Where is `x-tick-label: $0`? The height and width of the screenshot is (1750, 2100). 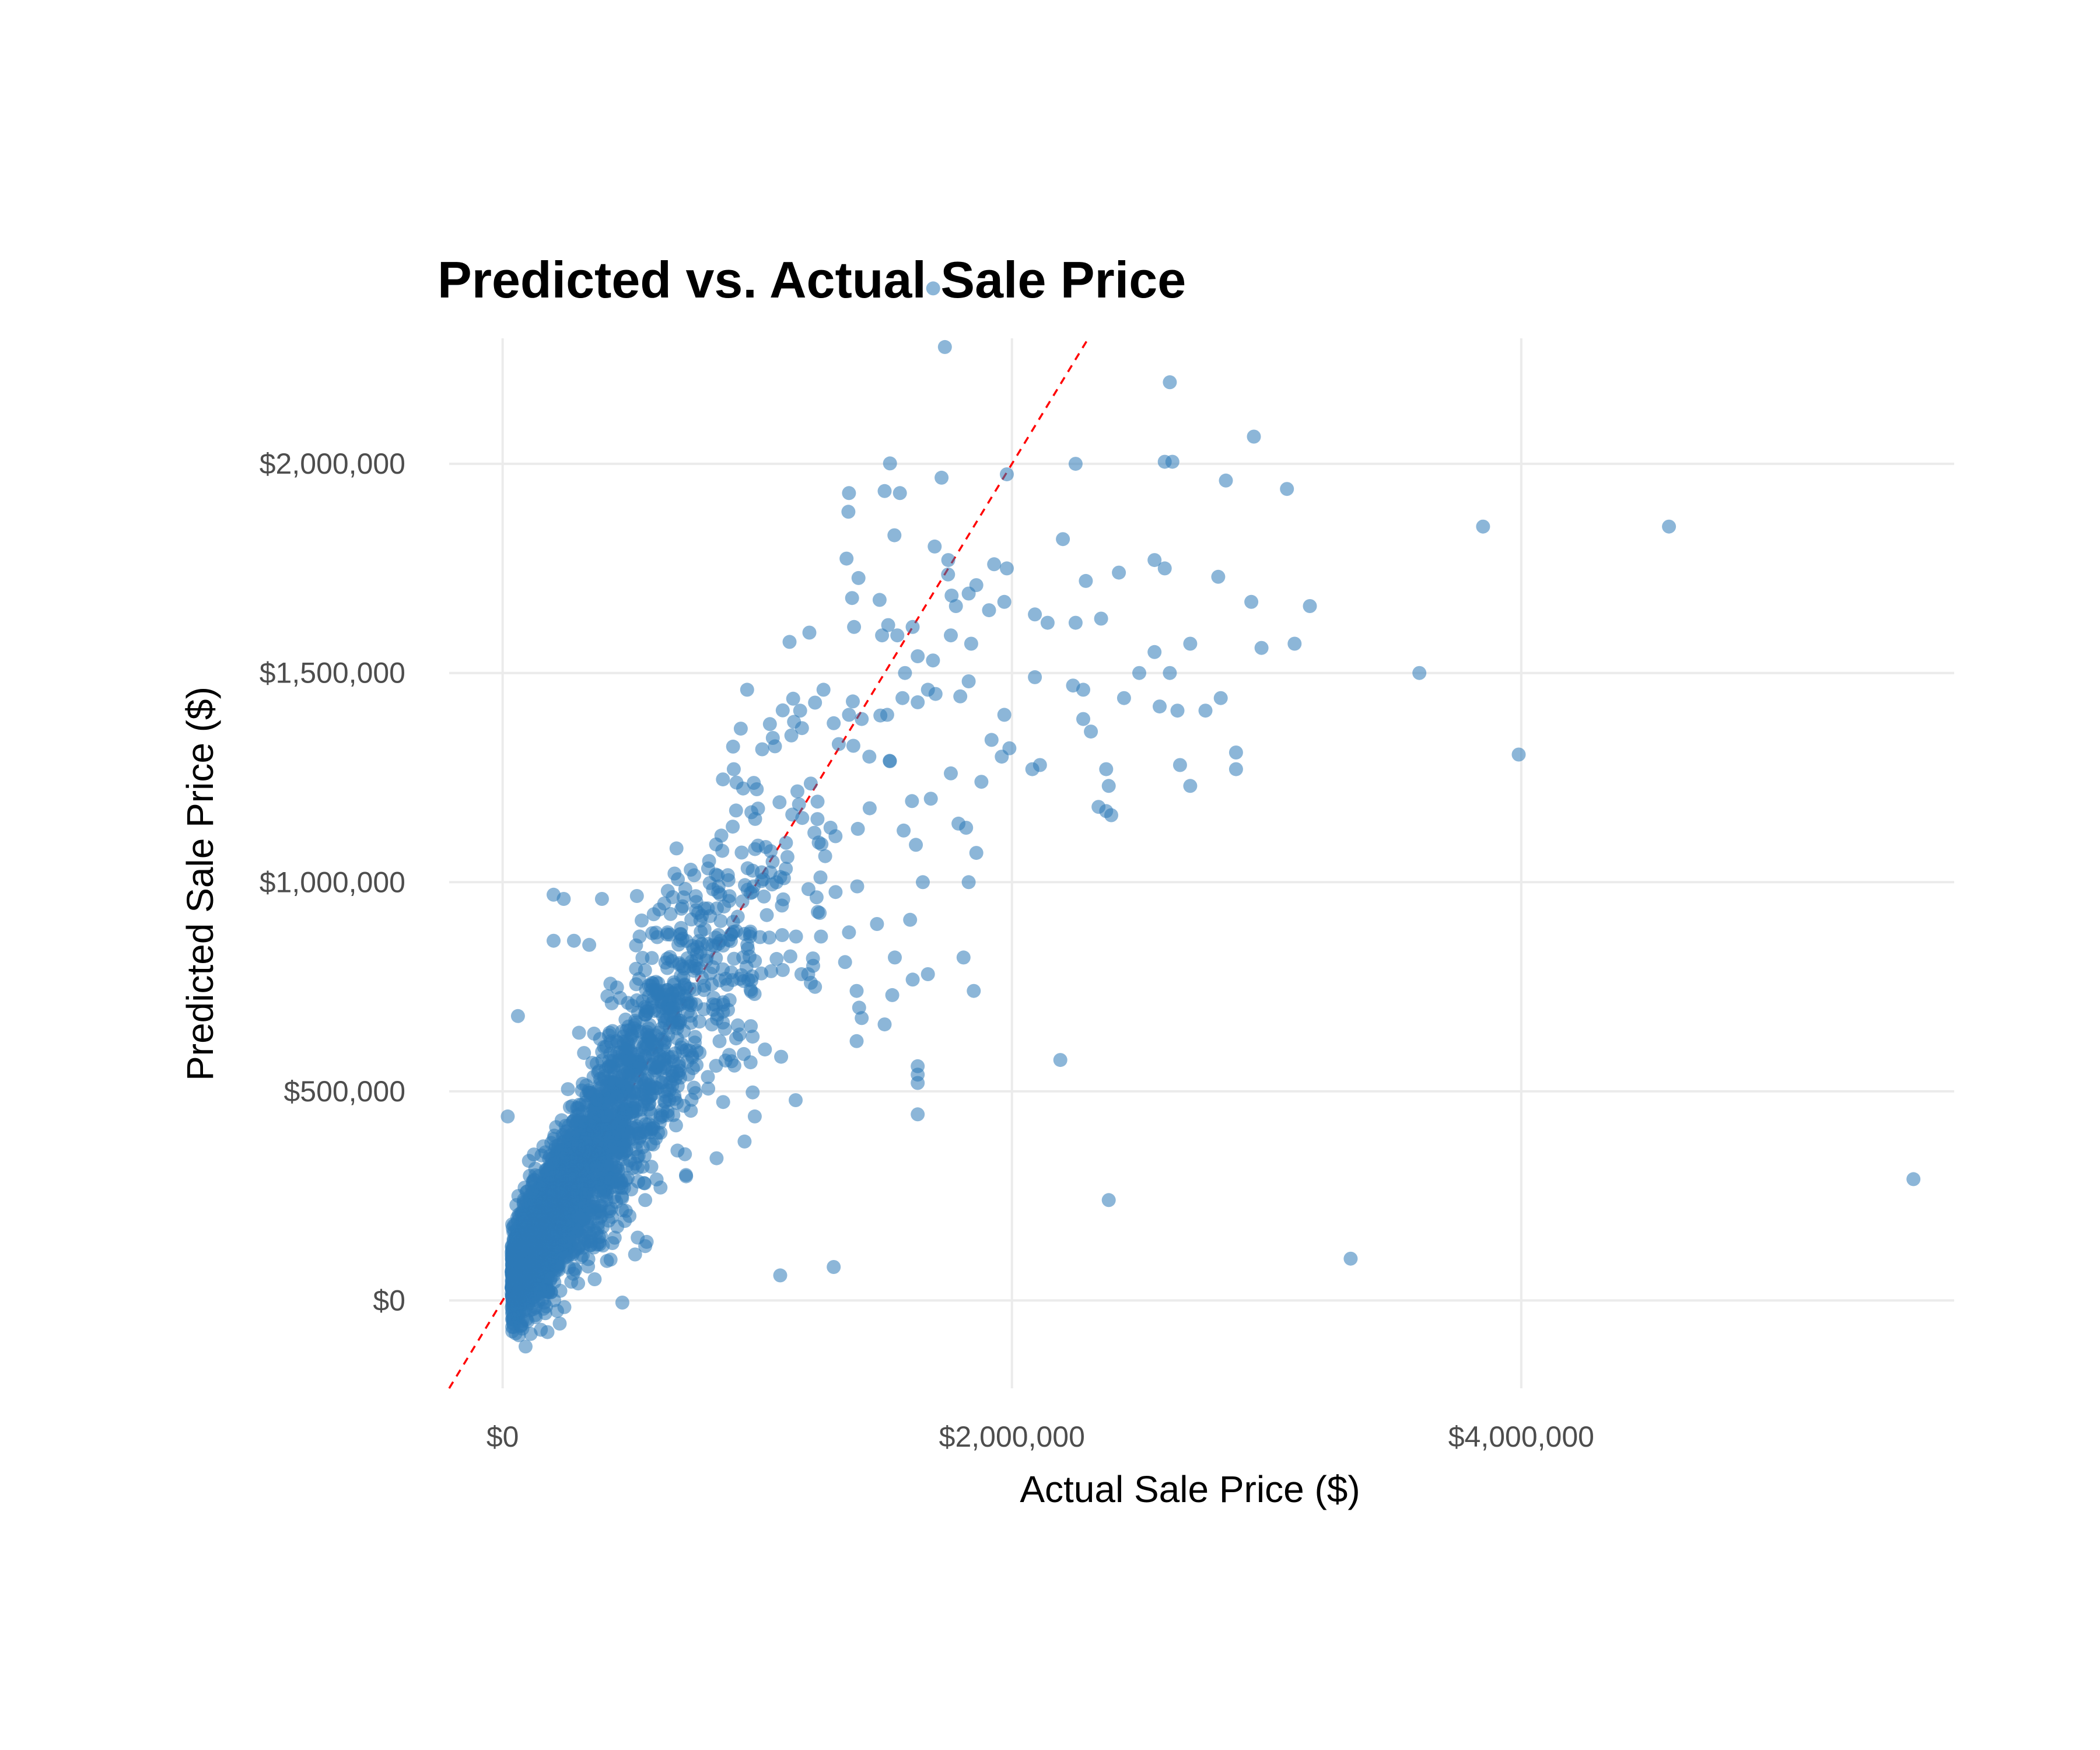 x-tick-label: $0 is located at coordinates (503, 1436).